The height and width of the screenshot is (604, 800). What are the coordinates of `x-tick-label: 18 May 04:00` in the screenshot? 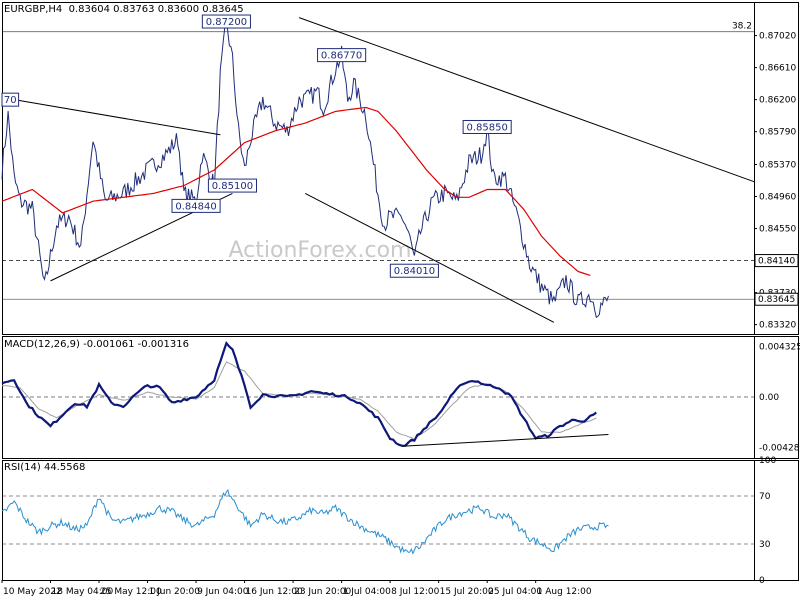 It's located at (83, 592).